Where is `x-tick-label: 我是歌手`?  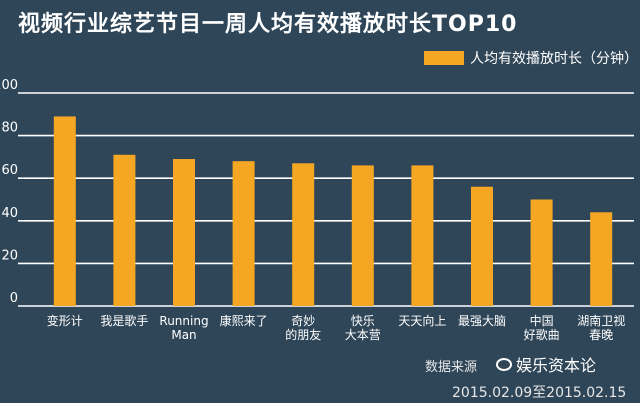
x-tick-label: 我是歌手 is located at coordinates (124, 320).